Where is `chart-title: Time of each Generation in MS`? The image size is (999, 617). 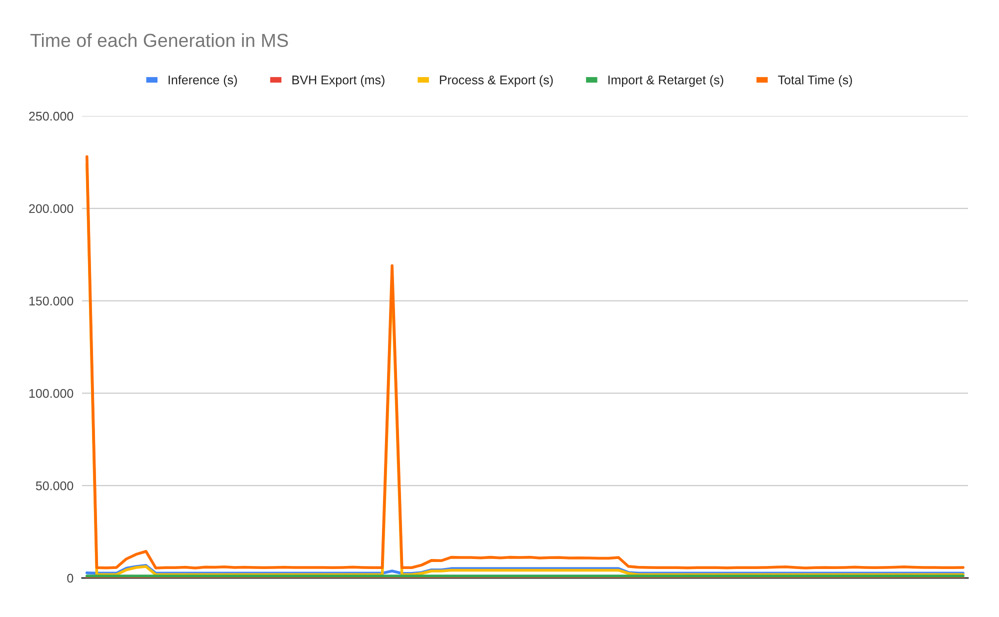 chart-title: Time of each Generation in MS is located at coordinates (159, 40).